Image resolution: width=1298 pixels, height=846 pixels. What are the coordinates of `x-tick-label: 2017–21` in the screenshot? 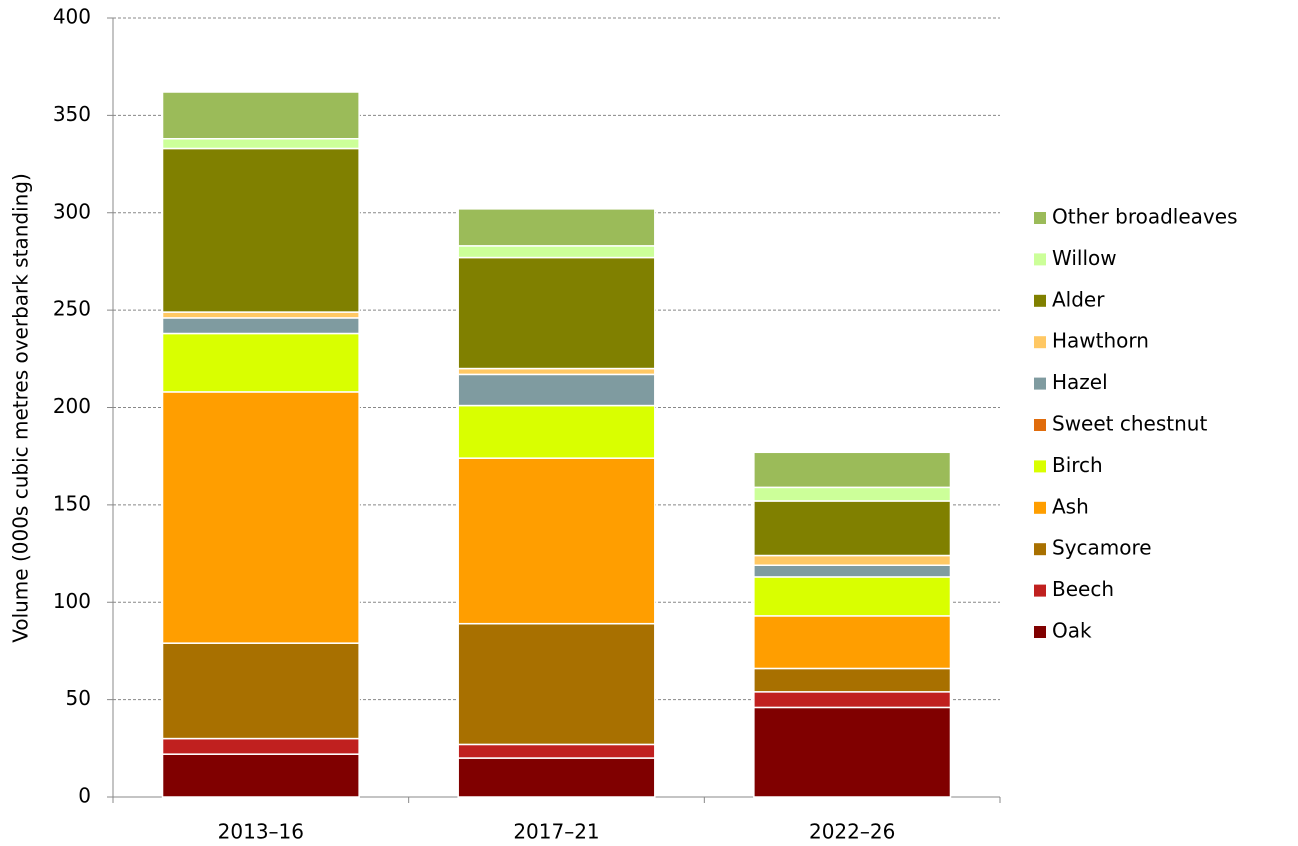 It's located at (556, 832).